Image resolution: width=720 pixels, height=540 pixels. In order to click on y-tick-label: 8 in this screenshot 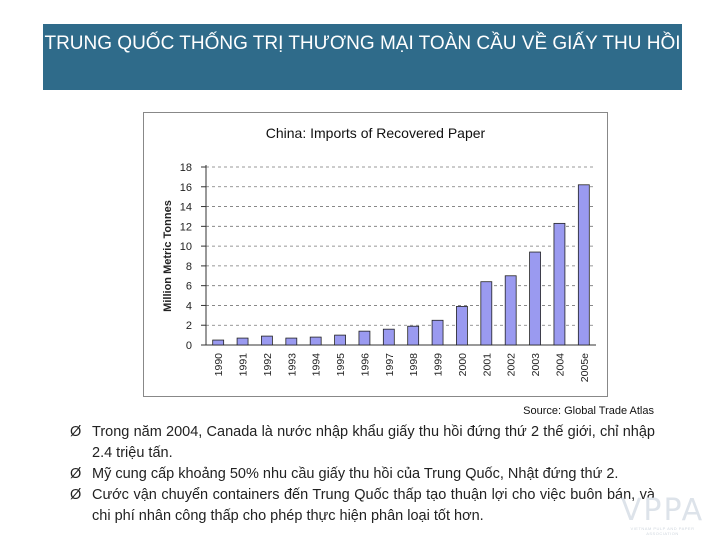, I will do `click(189, 267)`.